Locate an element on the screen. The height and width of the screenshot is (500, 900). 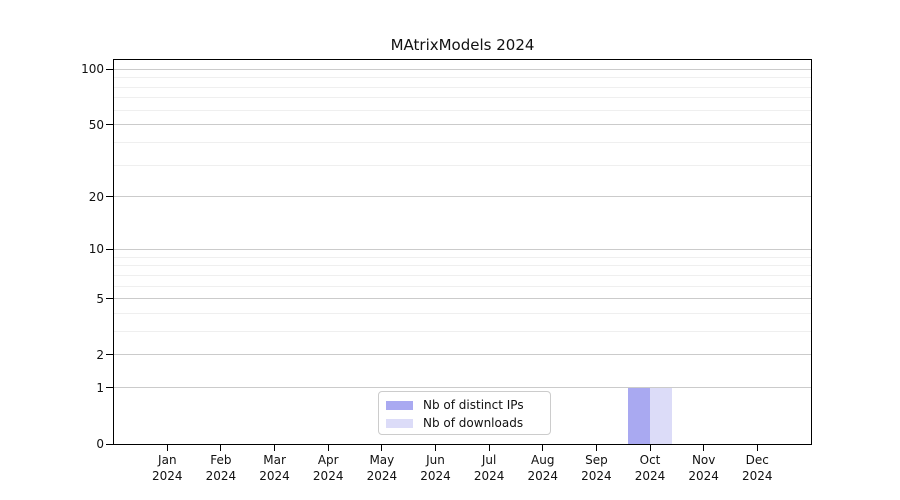
legend-label-distinct-ips: Nb of distinct IPs is located at coordinates (473, 405).